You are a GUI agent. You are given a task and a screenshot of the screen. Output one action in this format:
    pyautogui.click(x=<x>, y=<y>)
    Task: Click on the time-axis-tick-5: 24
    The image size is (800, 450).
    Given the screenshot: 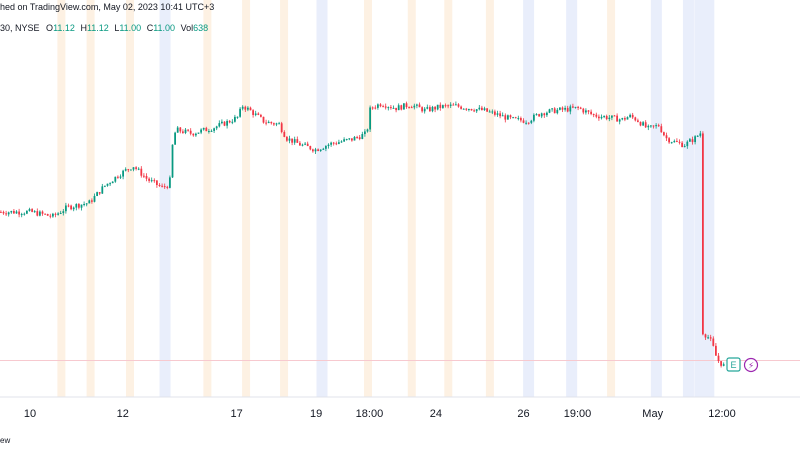 What is the action you would take?
    pyautogui.click(x=436, y=414)
    